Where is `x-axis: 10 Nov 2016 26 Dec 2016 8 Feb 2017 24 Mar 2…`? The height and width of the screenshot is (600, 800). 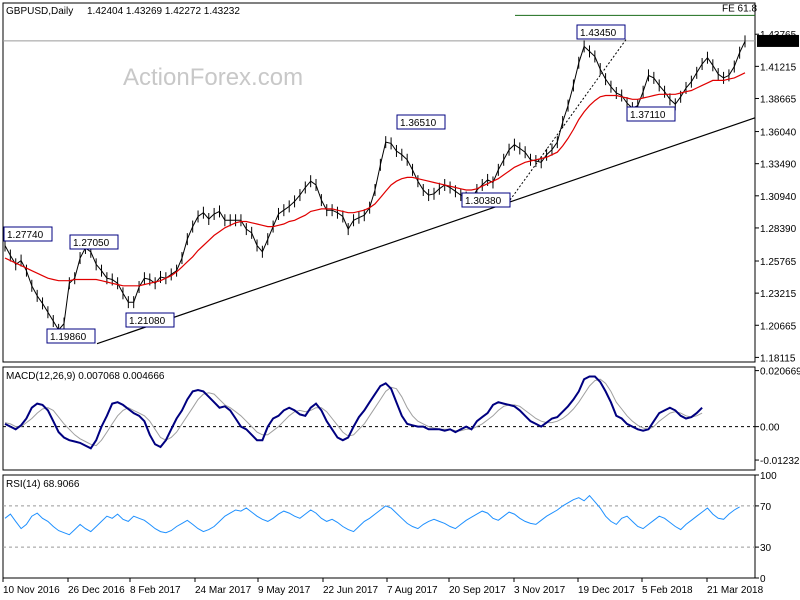
x-axis: 10 Nov 2016 26 Dec 2016 8 Feb 2017 24 Mar 2… is located at coordinates (383, 587).